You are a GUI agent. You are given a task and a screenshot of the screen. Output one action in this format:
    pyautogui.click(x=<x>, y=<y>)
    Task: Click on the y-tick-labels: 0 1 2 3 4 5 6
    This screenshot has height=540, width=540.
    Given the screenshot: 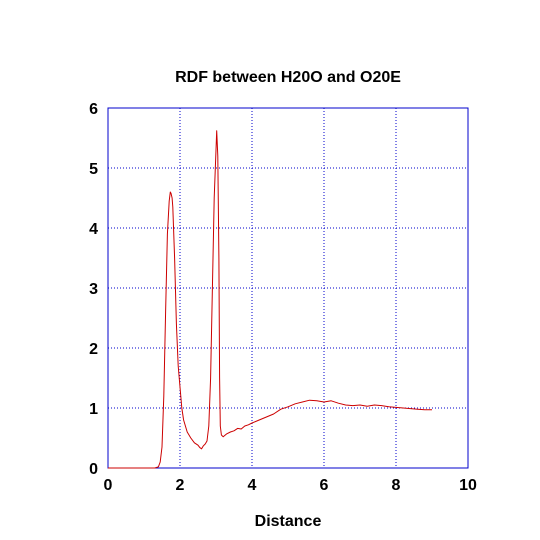 What is the action you would take?
    pyautogui.click(x=93, y=289)
    